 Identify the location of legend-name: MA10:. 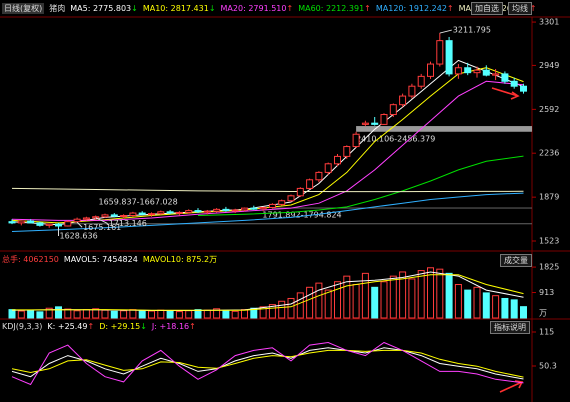
(155, 8).